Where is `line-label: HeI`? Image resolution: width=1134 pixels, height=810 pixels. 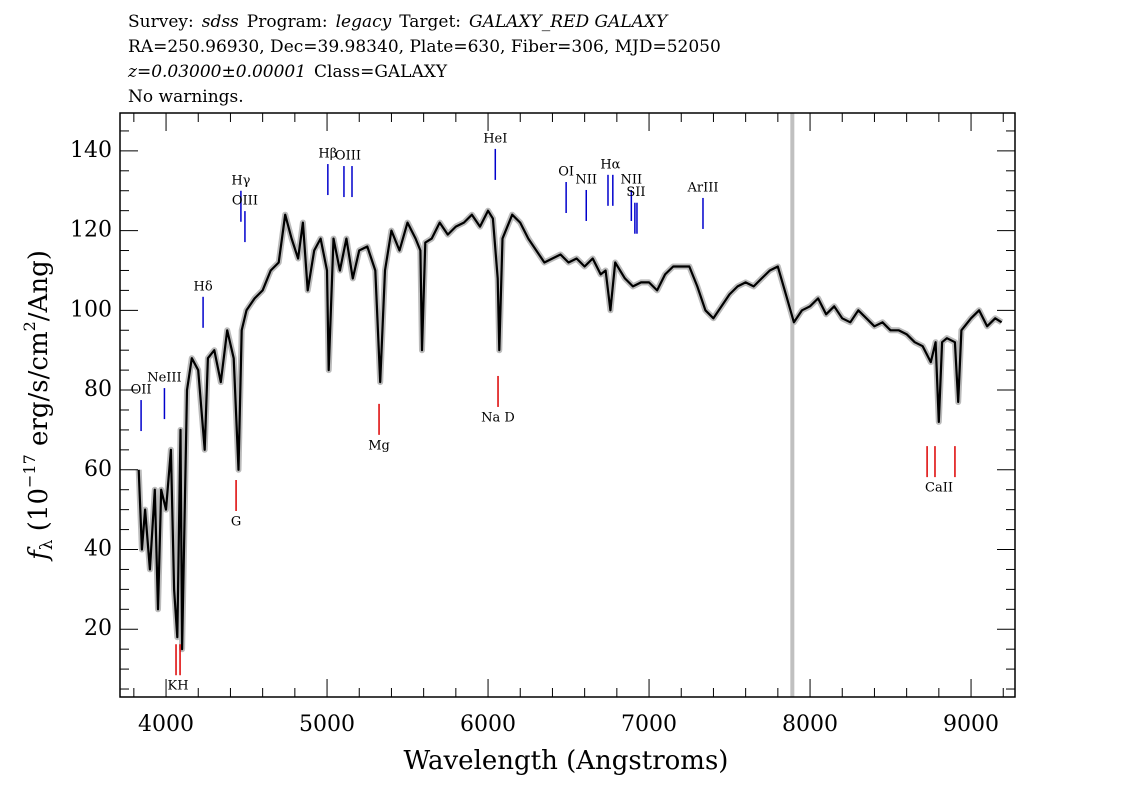 line-label: HeI is located at coordinates (495, 138).